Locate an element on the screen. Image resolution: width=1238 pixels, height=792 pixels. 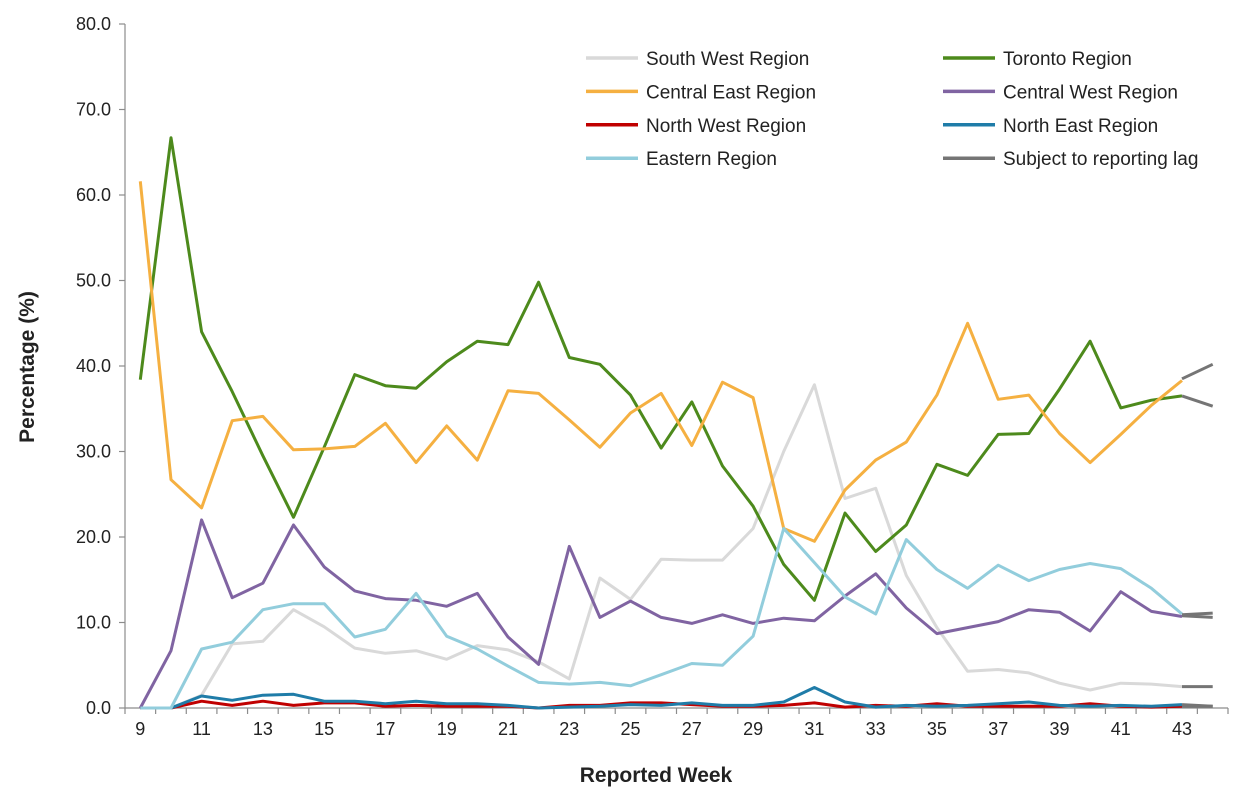
x-tick-label: 17 is located at coordinates (385, 729).